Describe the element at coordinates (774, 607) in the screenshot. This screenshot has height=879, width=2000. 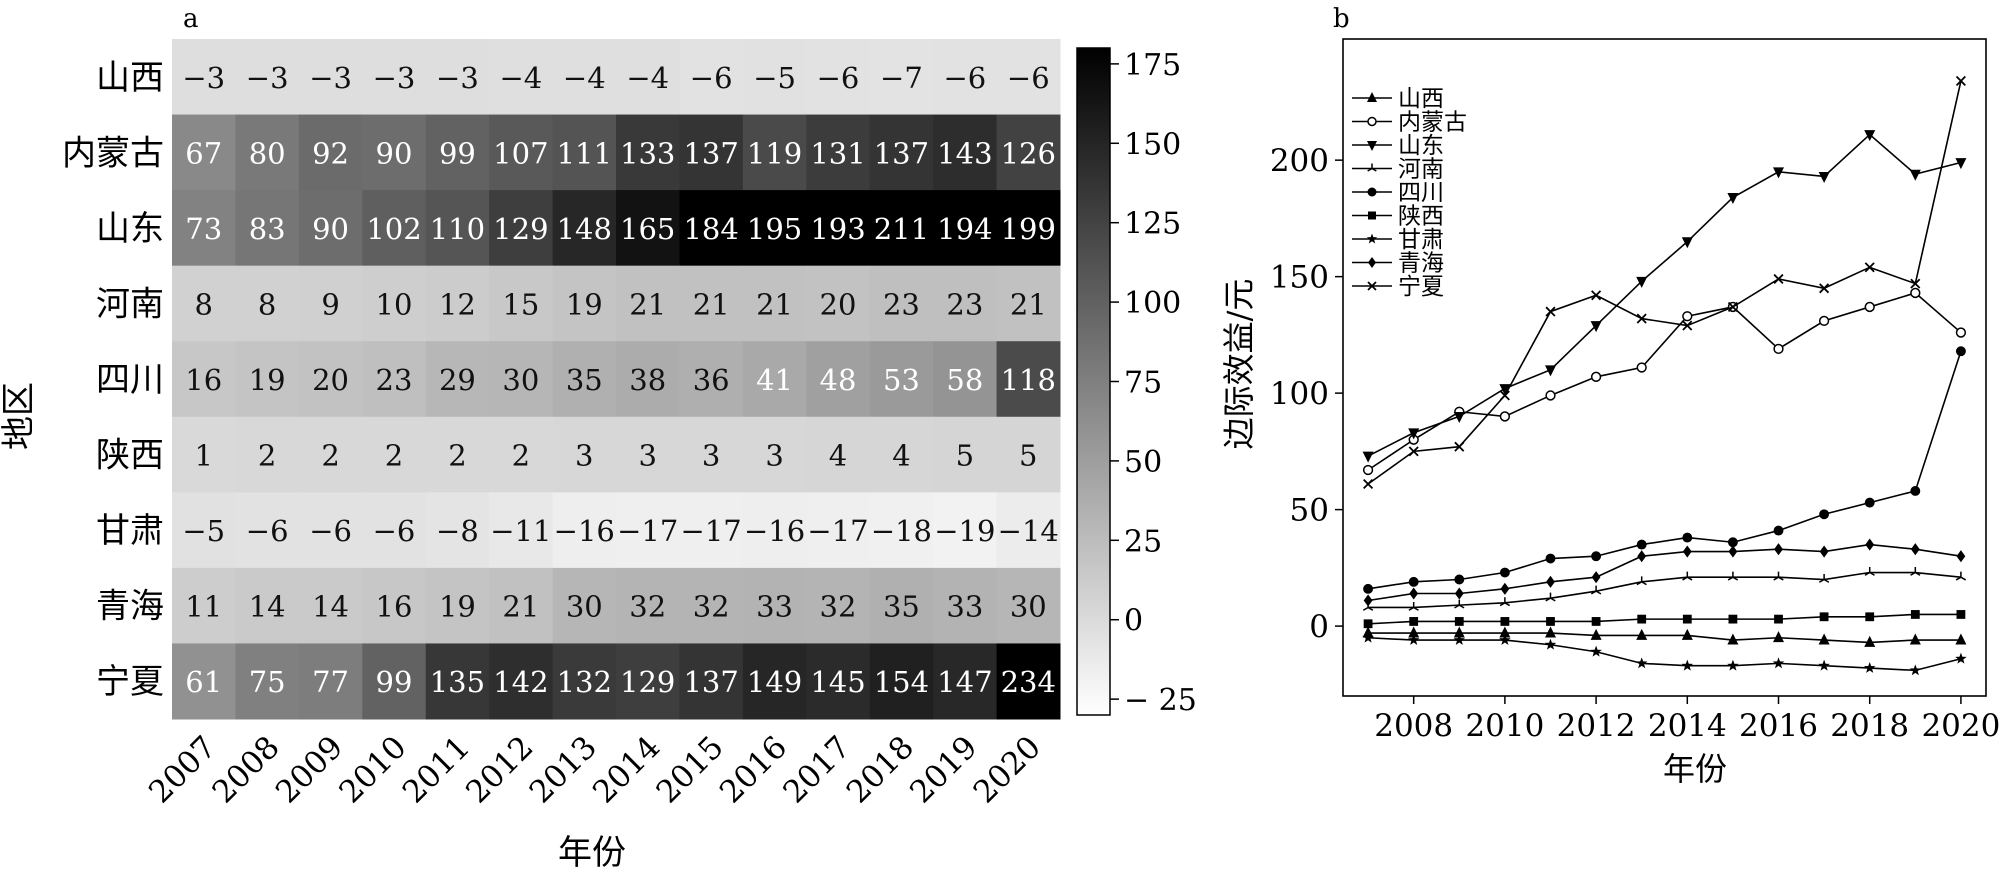
I see `heatmap-cell-value: 33` at that location.